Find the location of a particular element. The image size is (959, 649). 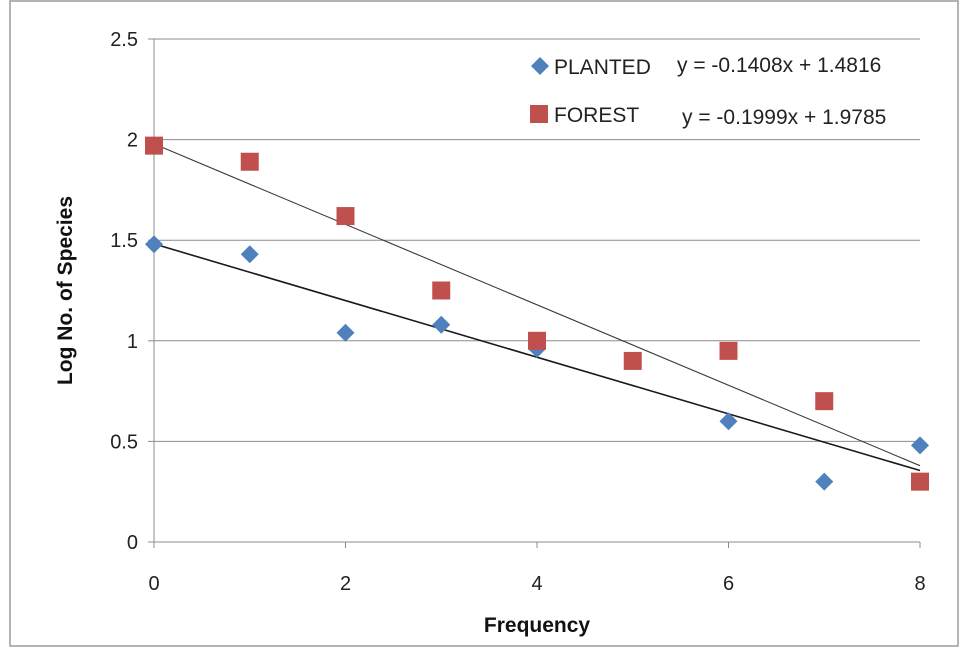

y-tick-label-0-5: 0.5 is located at coordinates (124, 442).